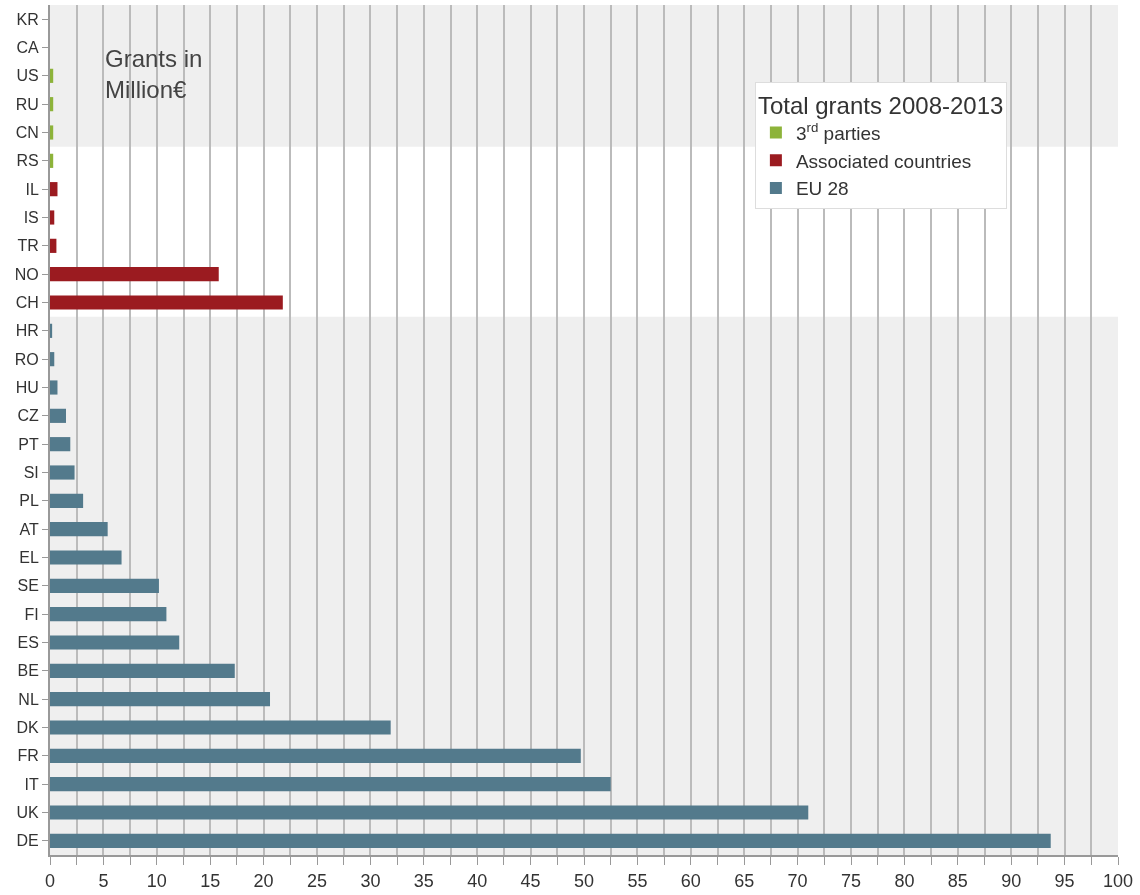 This screenshot has height=895, width=1140. I want to click on x-tick-label: 25, so click(317, 880).